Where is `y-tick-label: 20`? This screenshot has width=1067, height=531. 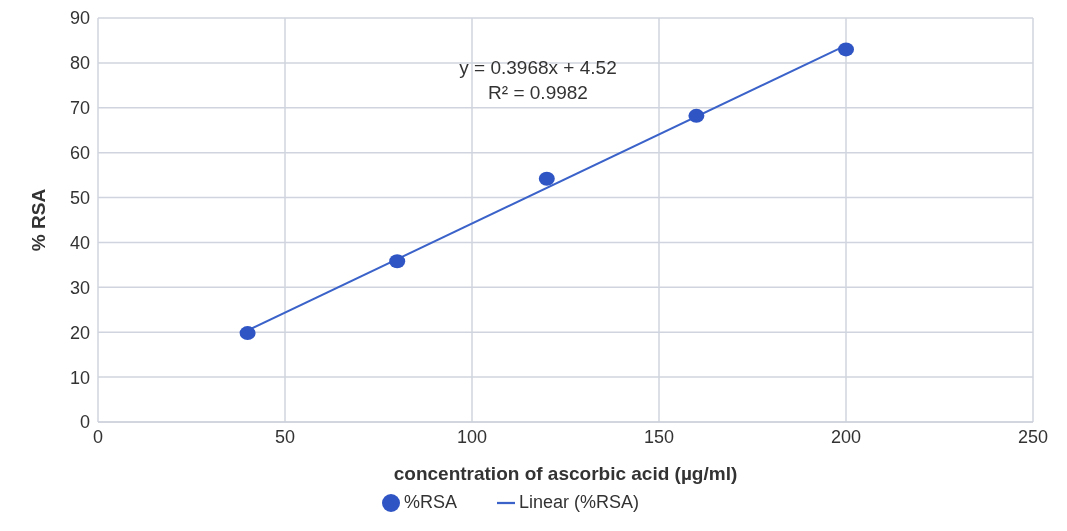
y-tick-label: 20 is located at coordinates (79, 332).